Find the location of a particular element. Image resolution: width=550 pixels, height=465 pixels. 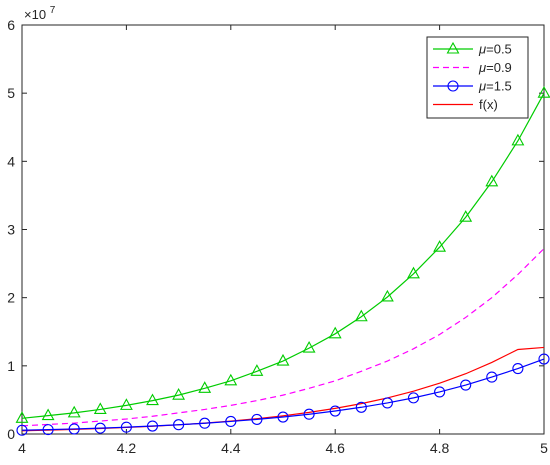

y-tick-label: 5 is located at coordinates (11, 93).